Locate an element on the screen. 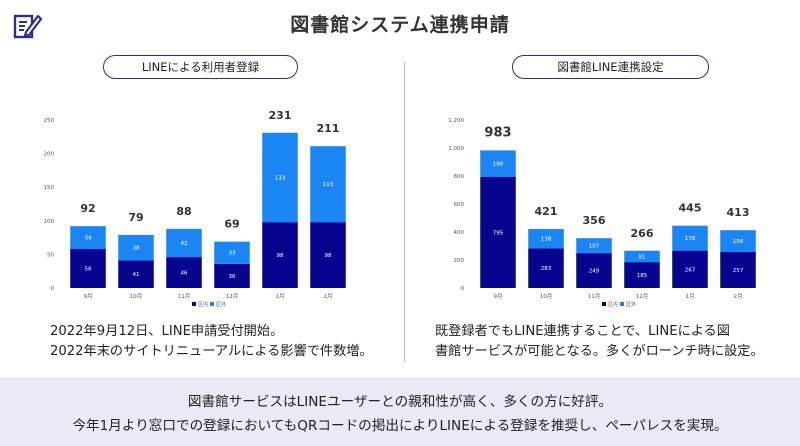 The height and width of the screenshot is (446, 800). y-tick-label: 250 is located at coordinates (49, 121).